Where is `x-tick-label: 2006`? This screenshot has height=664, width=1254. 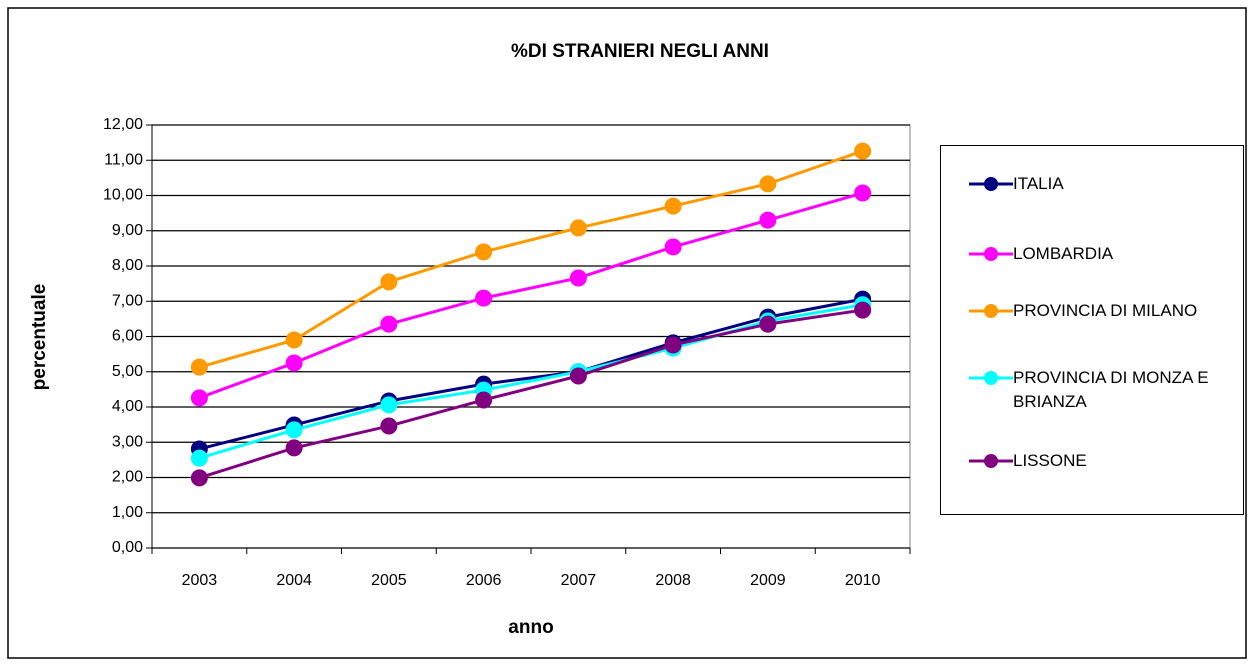 x-tick-label: 2006 is located at coordinates (484, 580).